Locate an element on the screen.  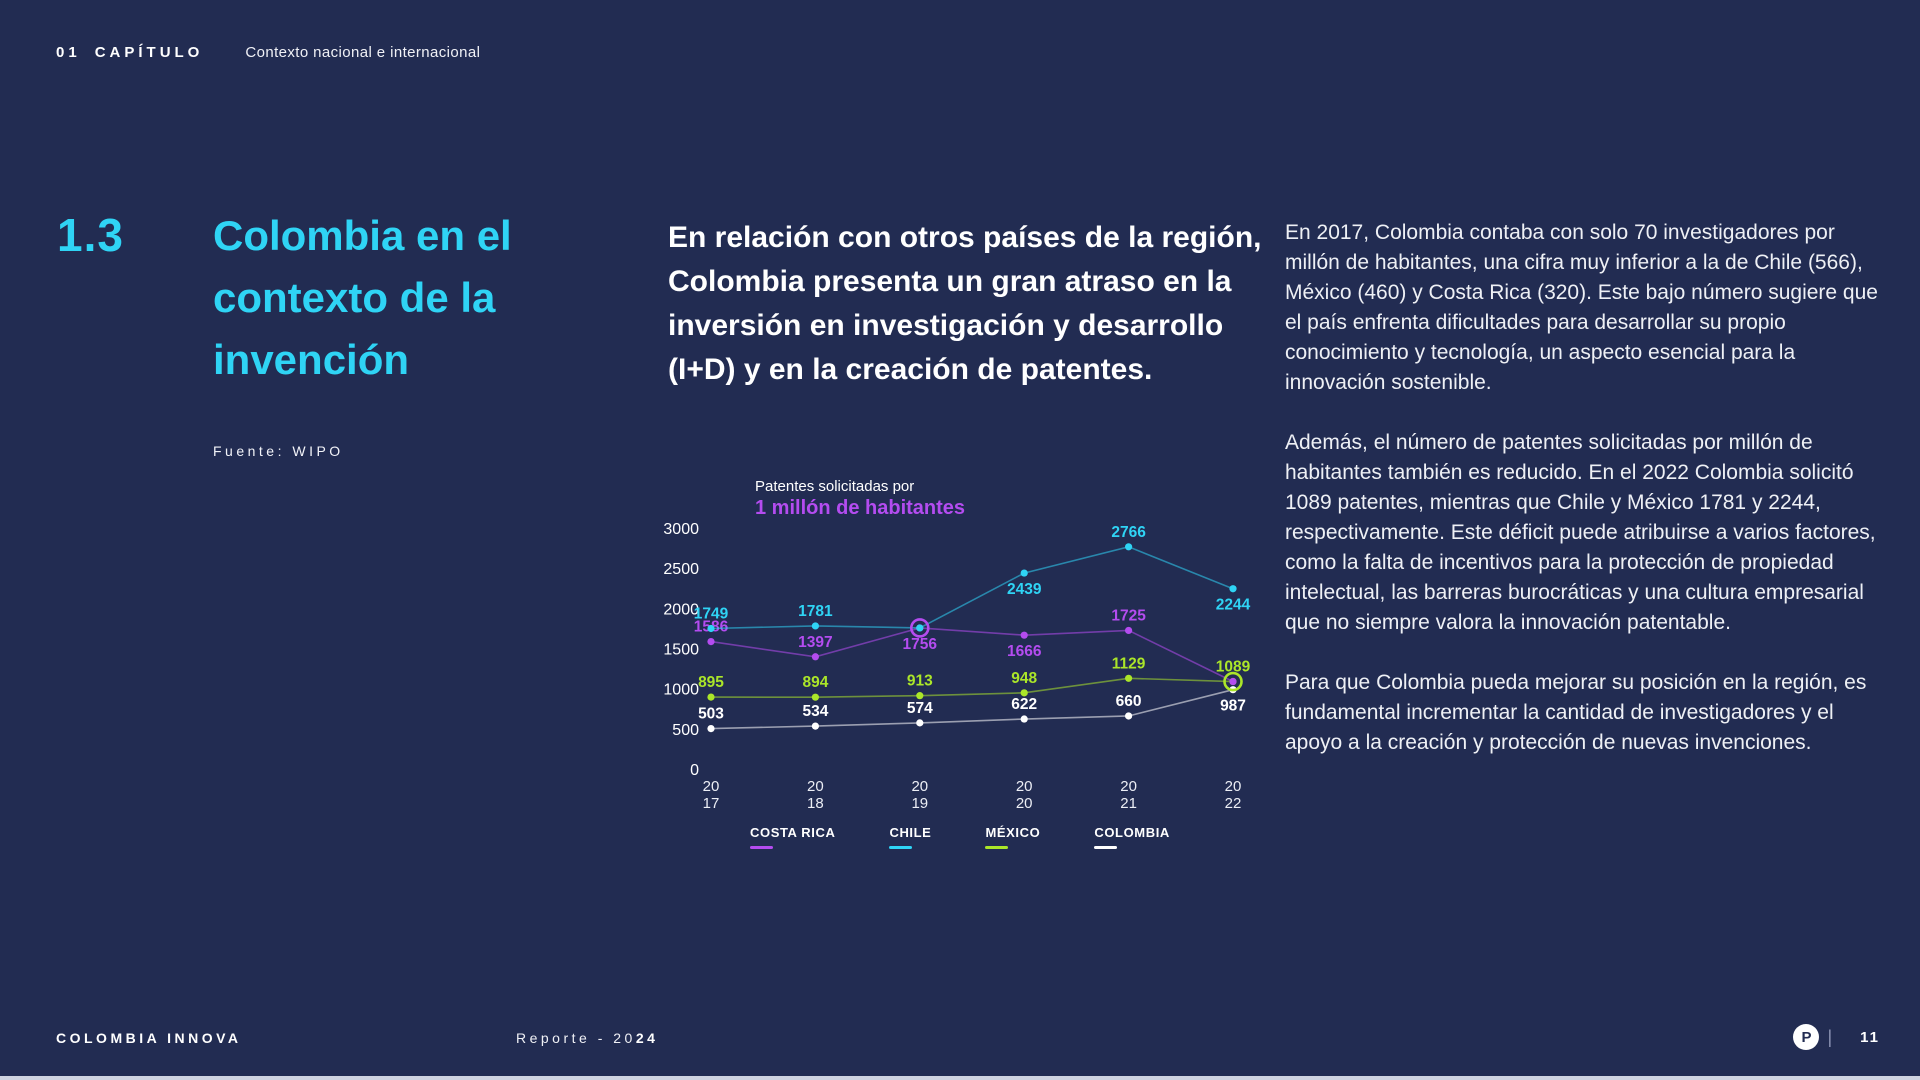
value-label-mexico-2019: 913 is located at coordinates (920, 681).